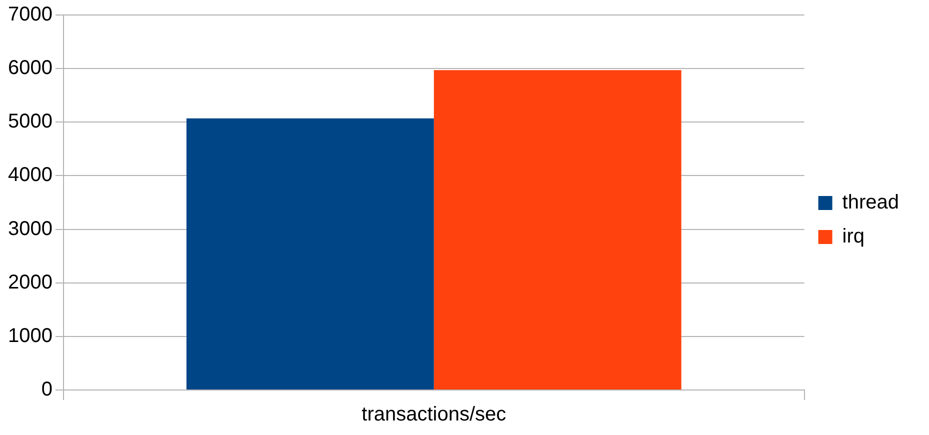 The width and height of the screenshot is (929, 435). I want to click on x-tick-label: transactions/sec, so click(434, 415).